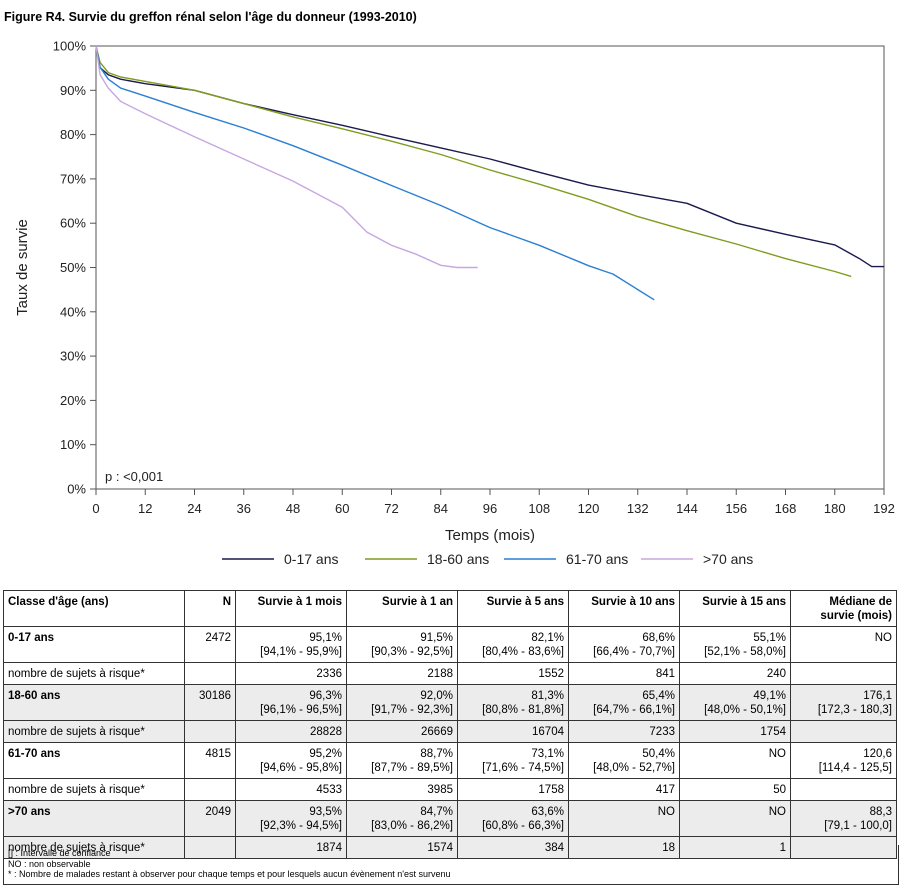 The image size is (900, 894). Describe the element at coordinates (638, 508) in the screenshot. I see `x-tick-label: 132` at that location.